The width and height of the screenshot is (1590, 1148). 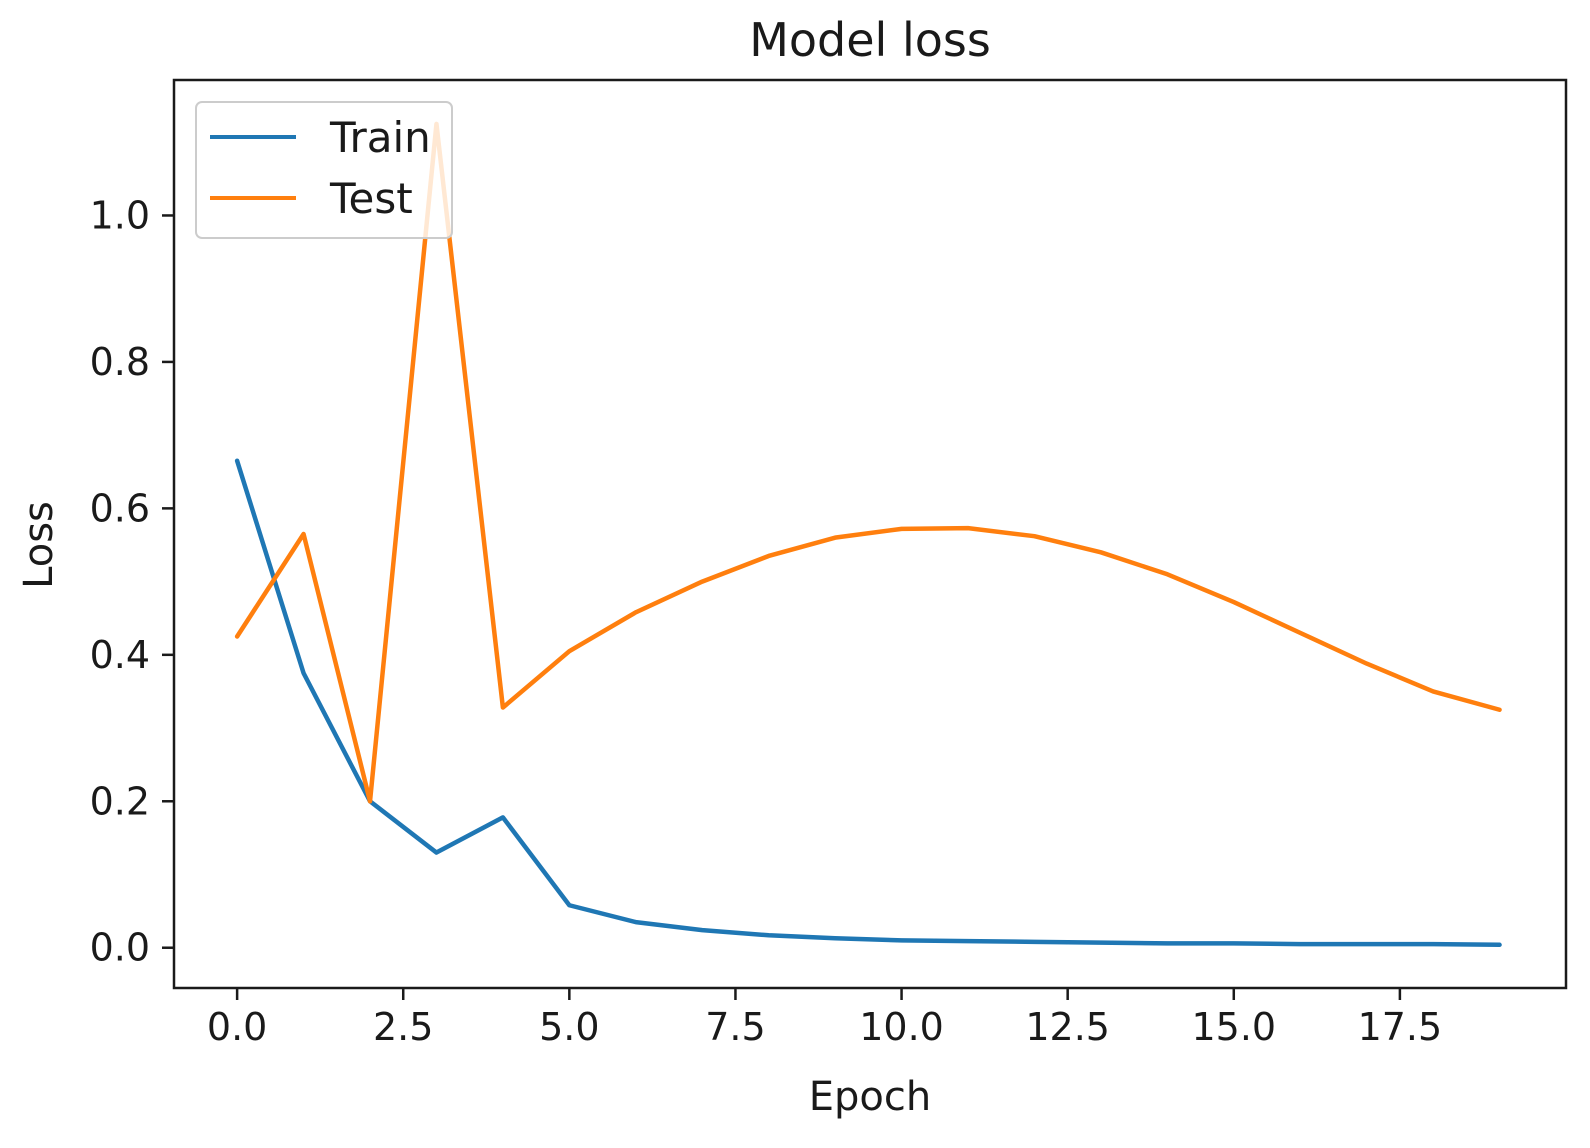 I want to click on y-tick-label: 1.0, so click(x=120, y=215).